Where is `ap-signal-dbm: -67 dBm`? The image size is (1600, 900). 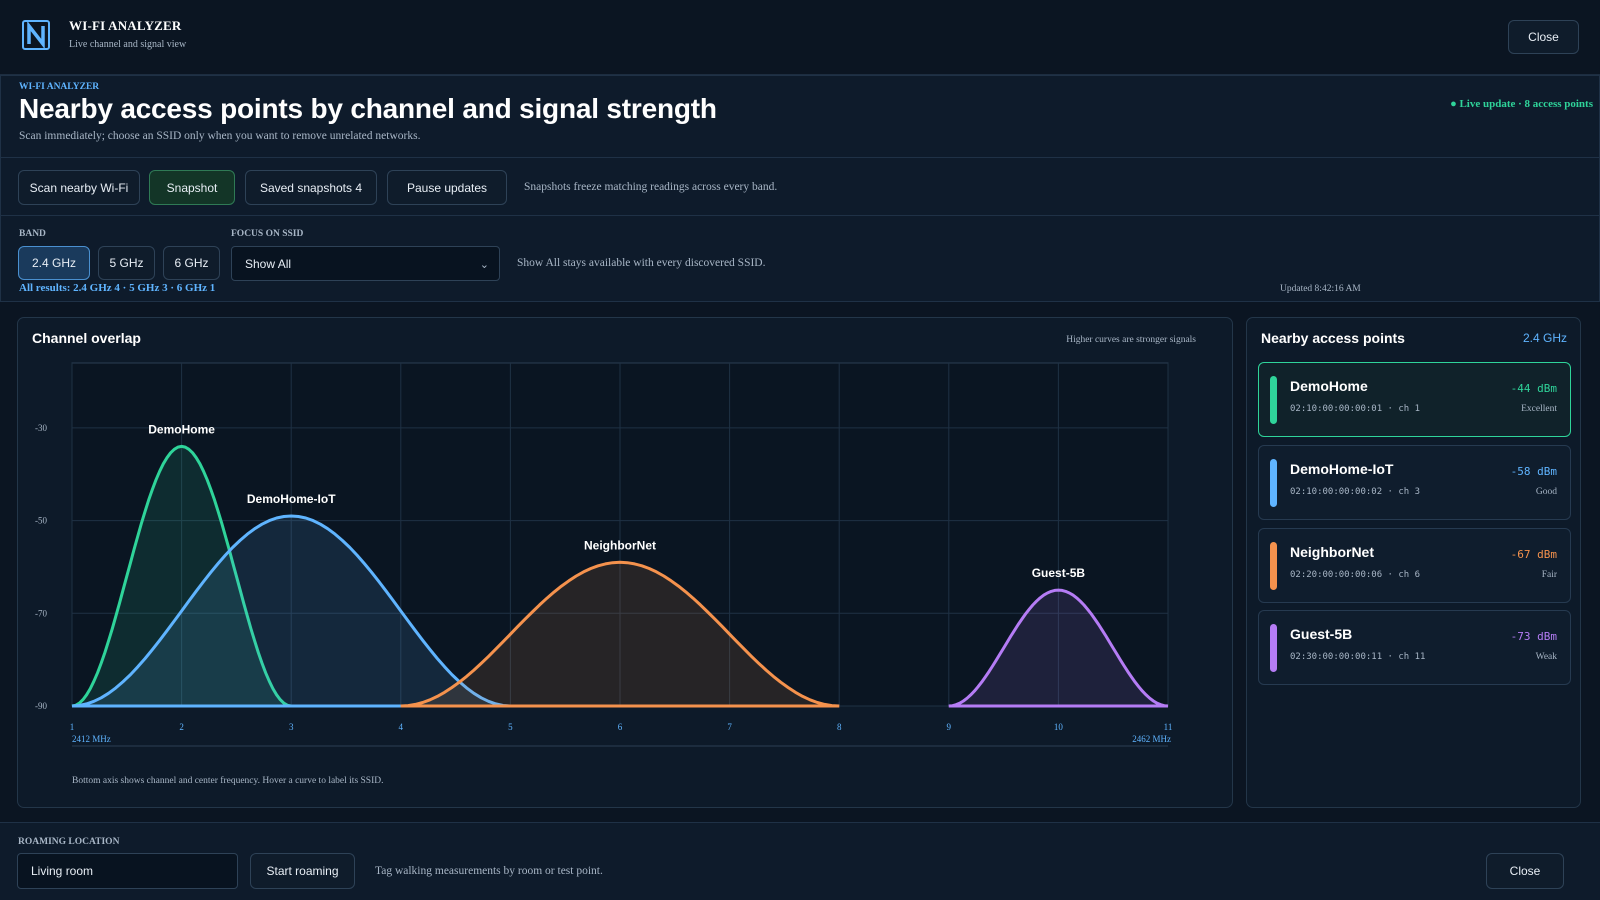
ap-signal-dbm: -67 dBm is located at coordinates (1533, 554).